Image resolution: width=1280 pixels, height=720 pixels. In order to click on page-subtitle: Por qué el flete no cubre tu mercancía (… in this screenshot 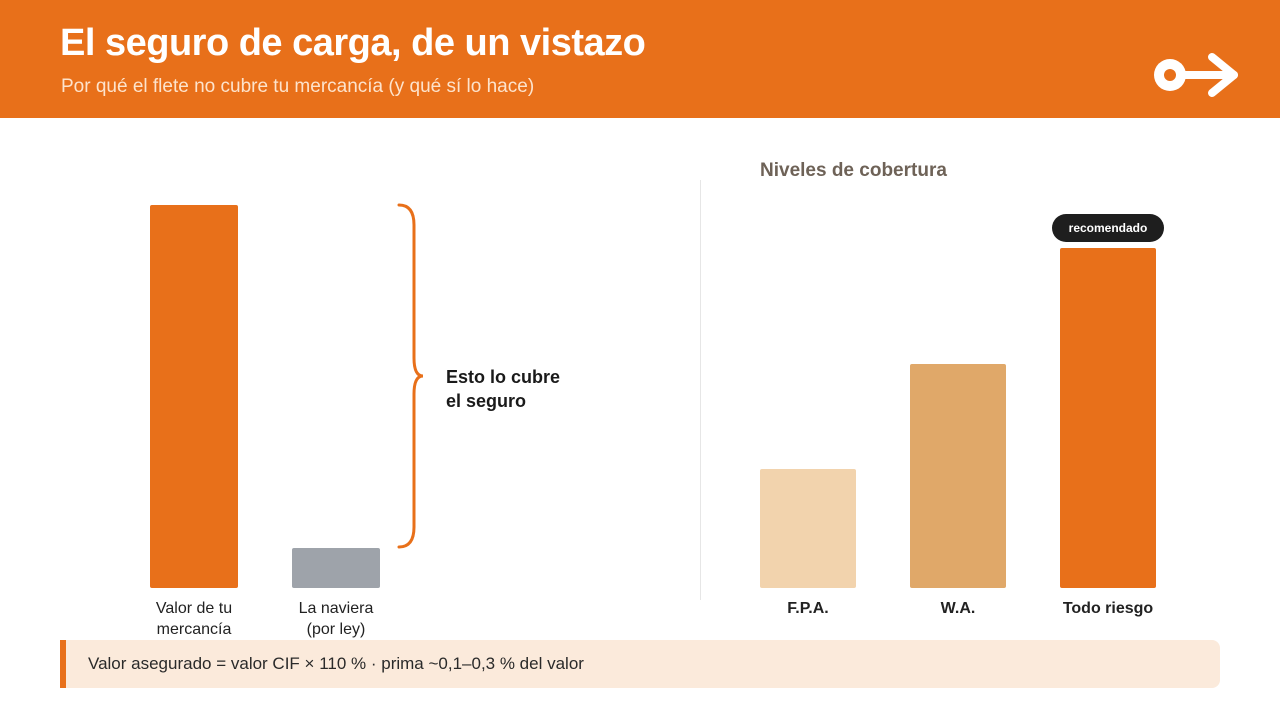, I will do `click(298, 86)`.